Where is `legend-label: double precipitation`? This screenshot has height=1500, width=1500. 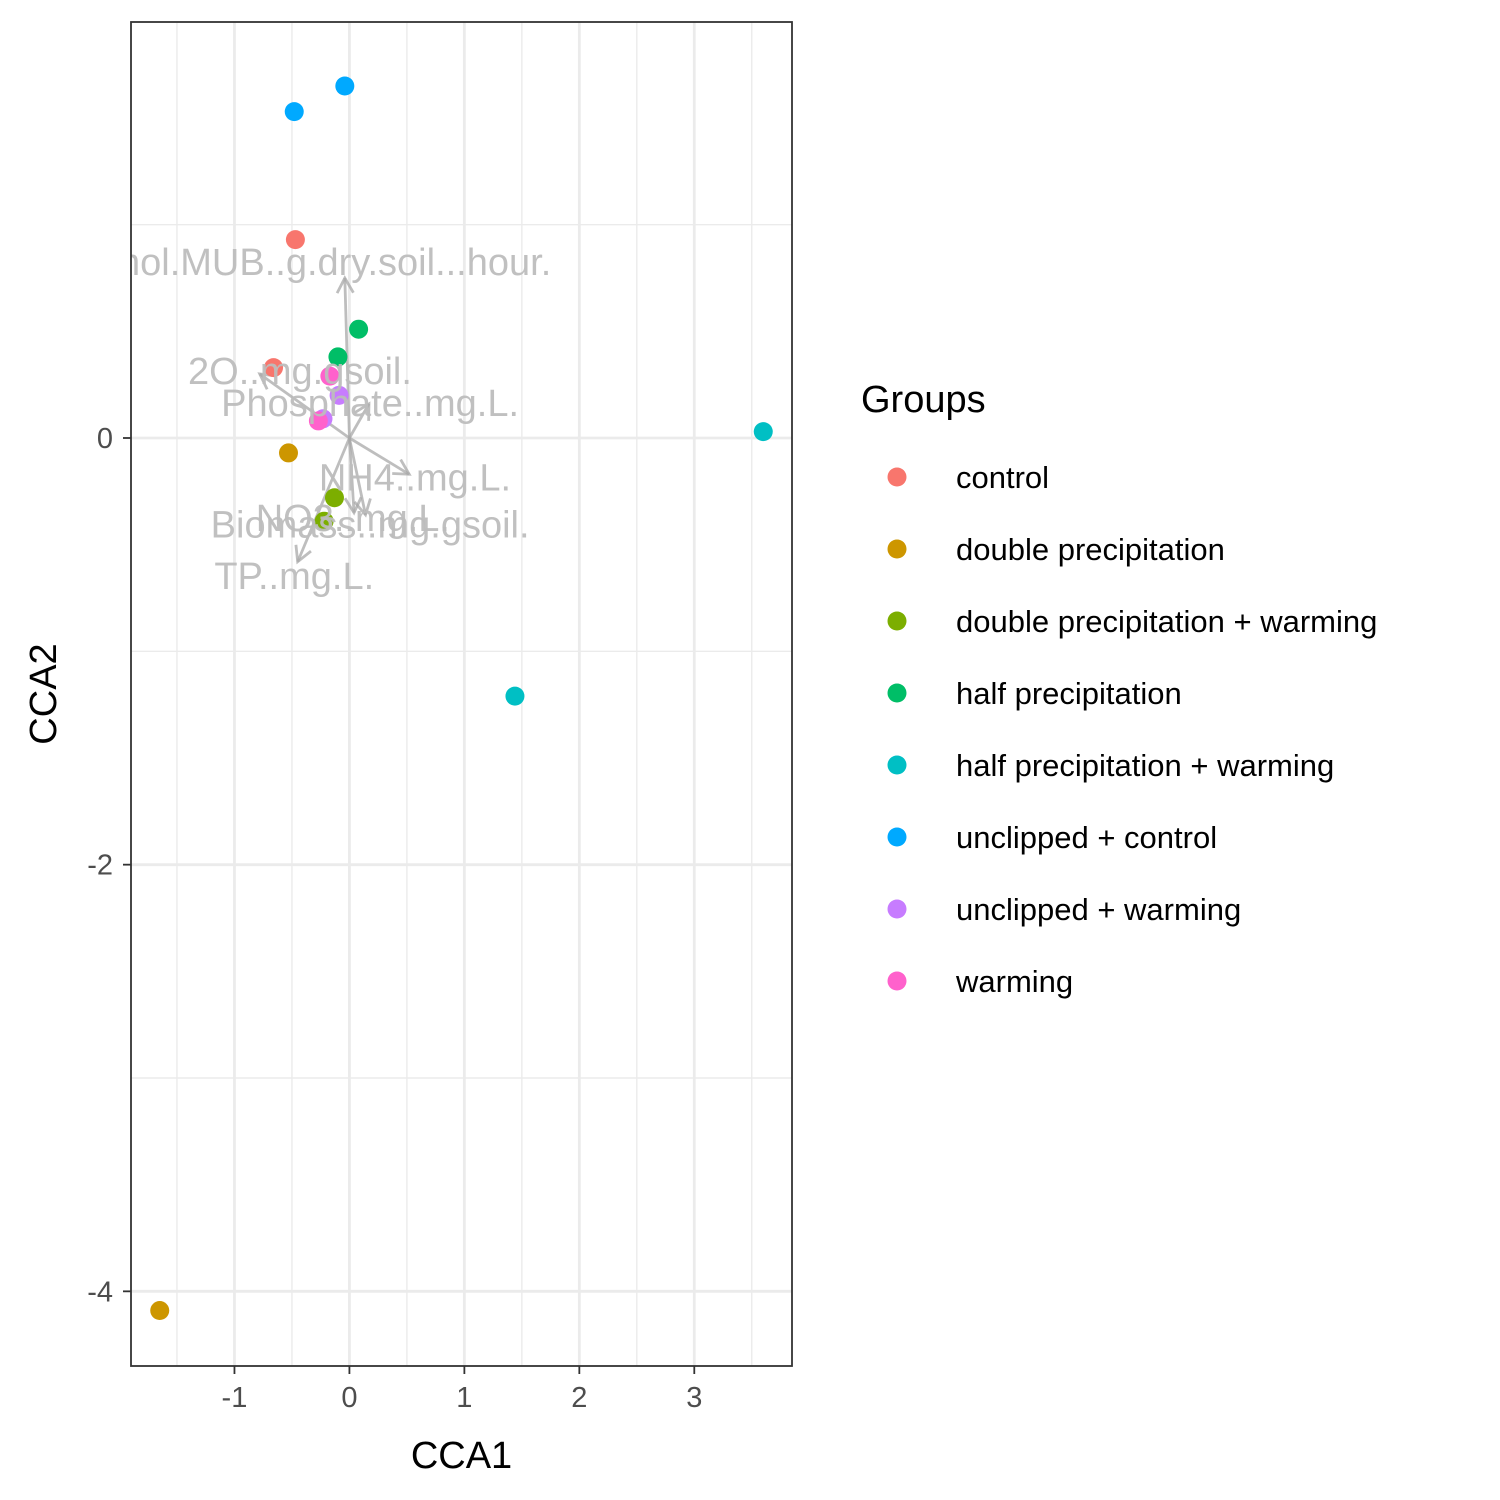
legend-label: double precipitation is located at coordinates (1090, 549).